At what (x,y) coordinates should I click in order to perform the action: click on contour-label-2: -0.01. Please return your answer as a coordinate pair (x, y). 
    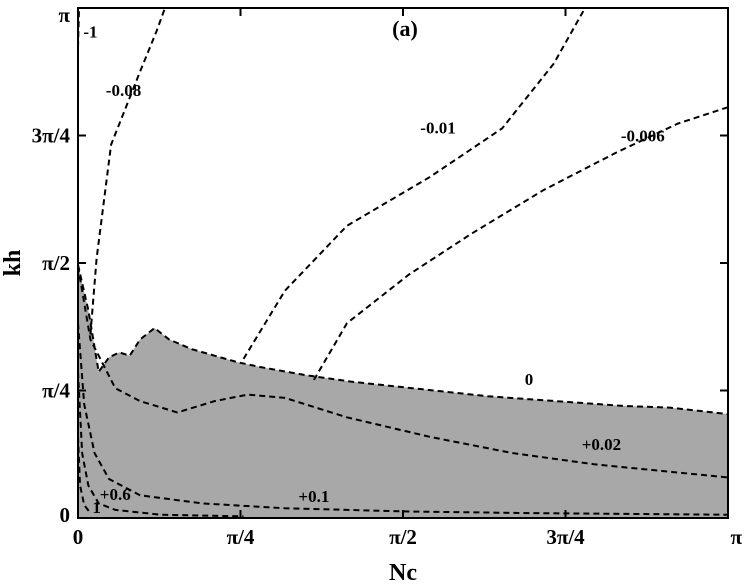
    Looking at the image, I should click on (437, 127).